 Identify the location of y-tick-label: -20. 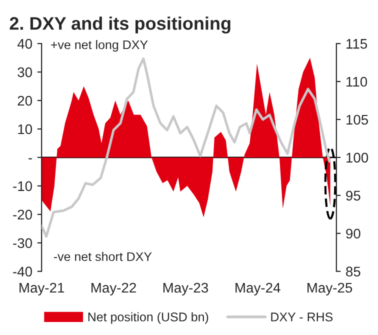
(22, 215).